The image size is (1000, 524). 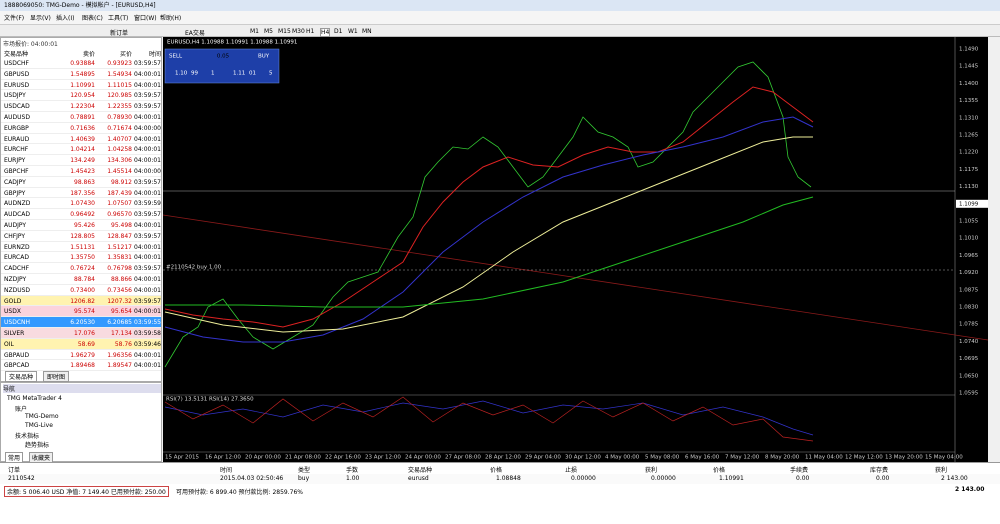 I want to click on menu-item: 图表(C), so click(x=92, y=18).